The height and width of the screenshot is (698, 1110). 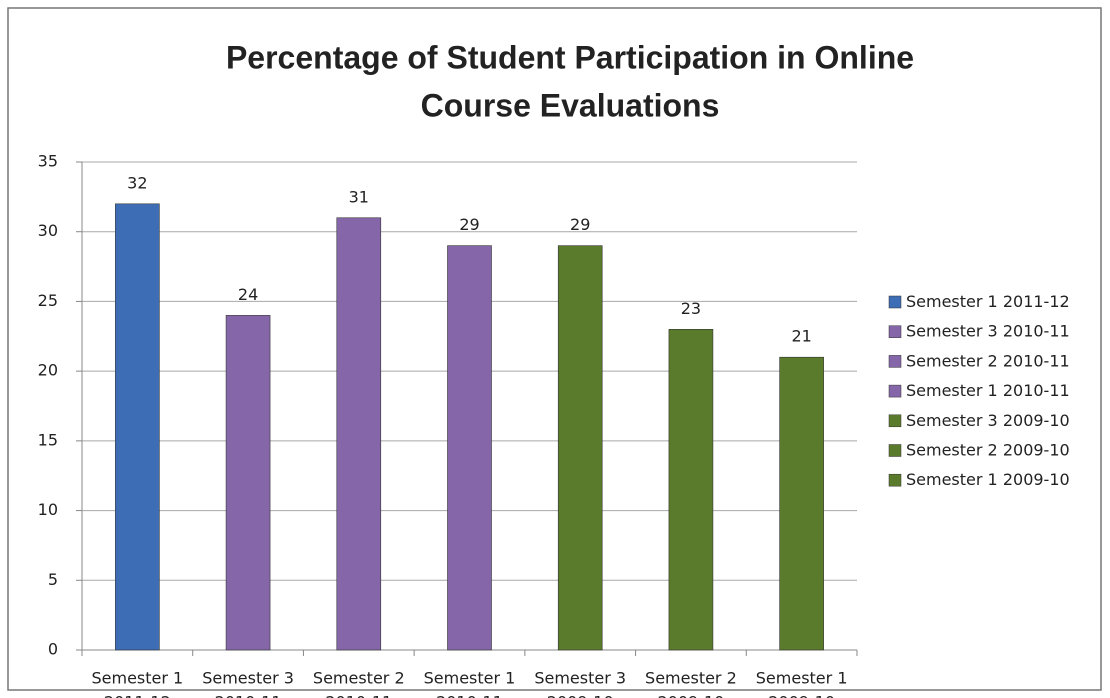 What do you see at coordinates (48, 161) in the screenshot?
I see `y-tick-label: 35` at bounding box center [48, 161].